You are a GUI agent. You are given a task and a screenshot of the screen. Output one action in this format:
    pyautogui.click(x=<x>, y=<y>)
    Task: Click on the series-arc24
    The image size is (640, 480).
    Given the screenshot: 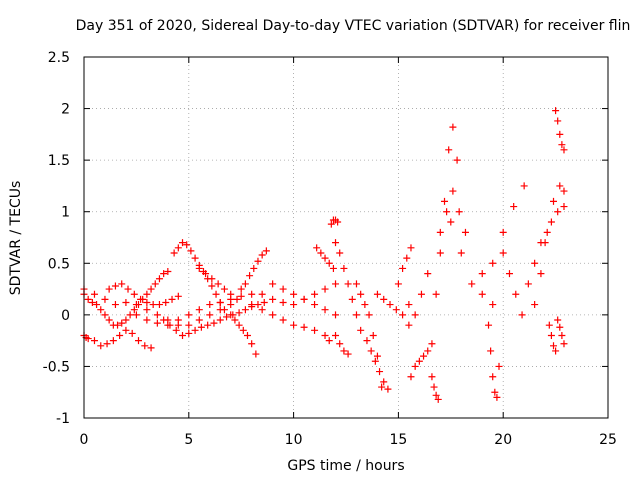 What is the action you would take?
    pyautogui.click(x=421, y=360)
    